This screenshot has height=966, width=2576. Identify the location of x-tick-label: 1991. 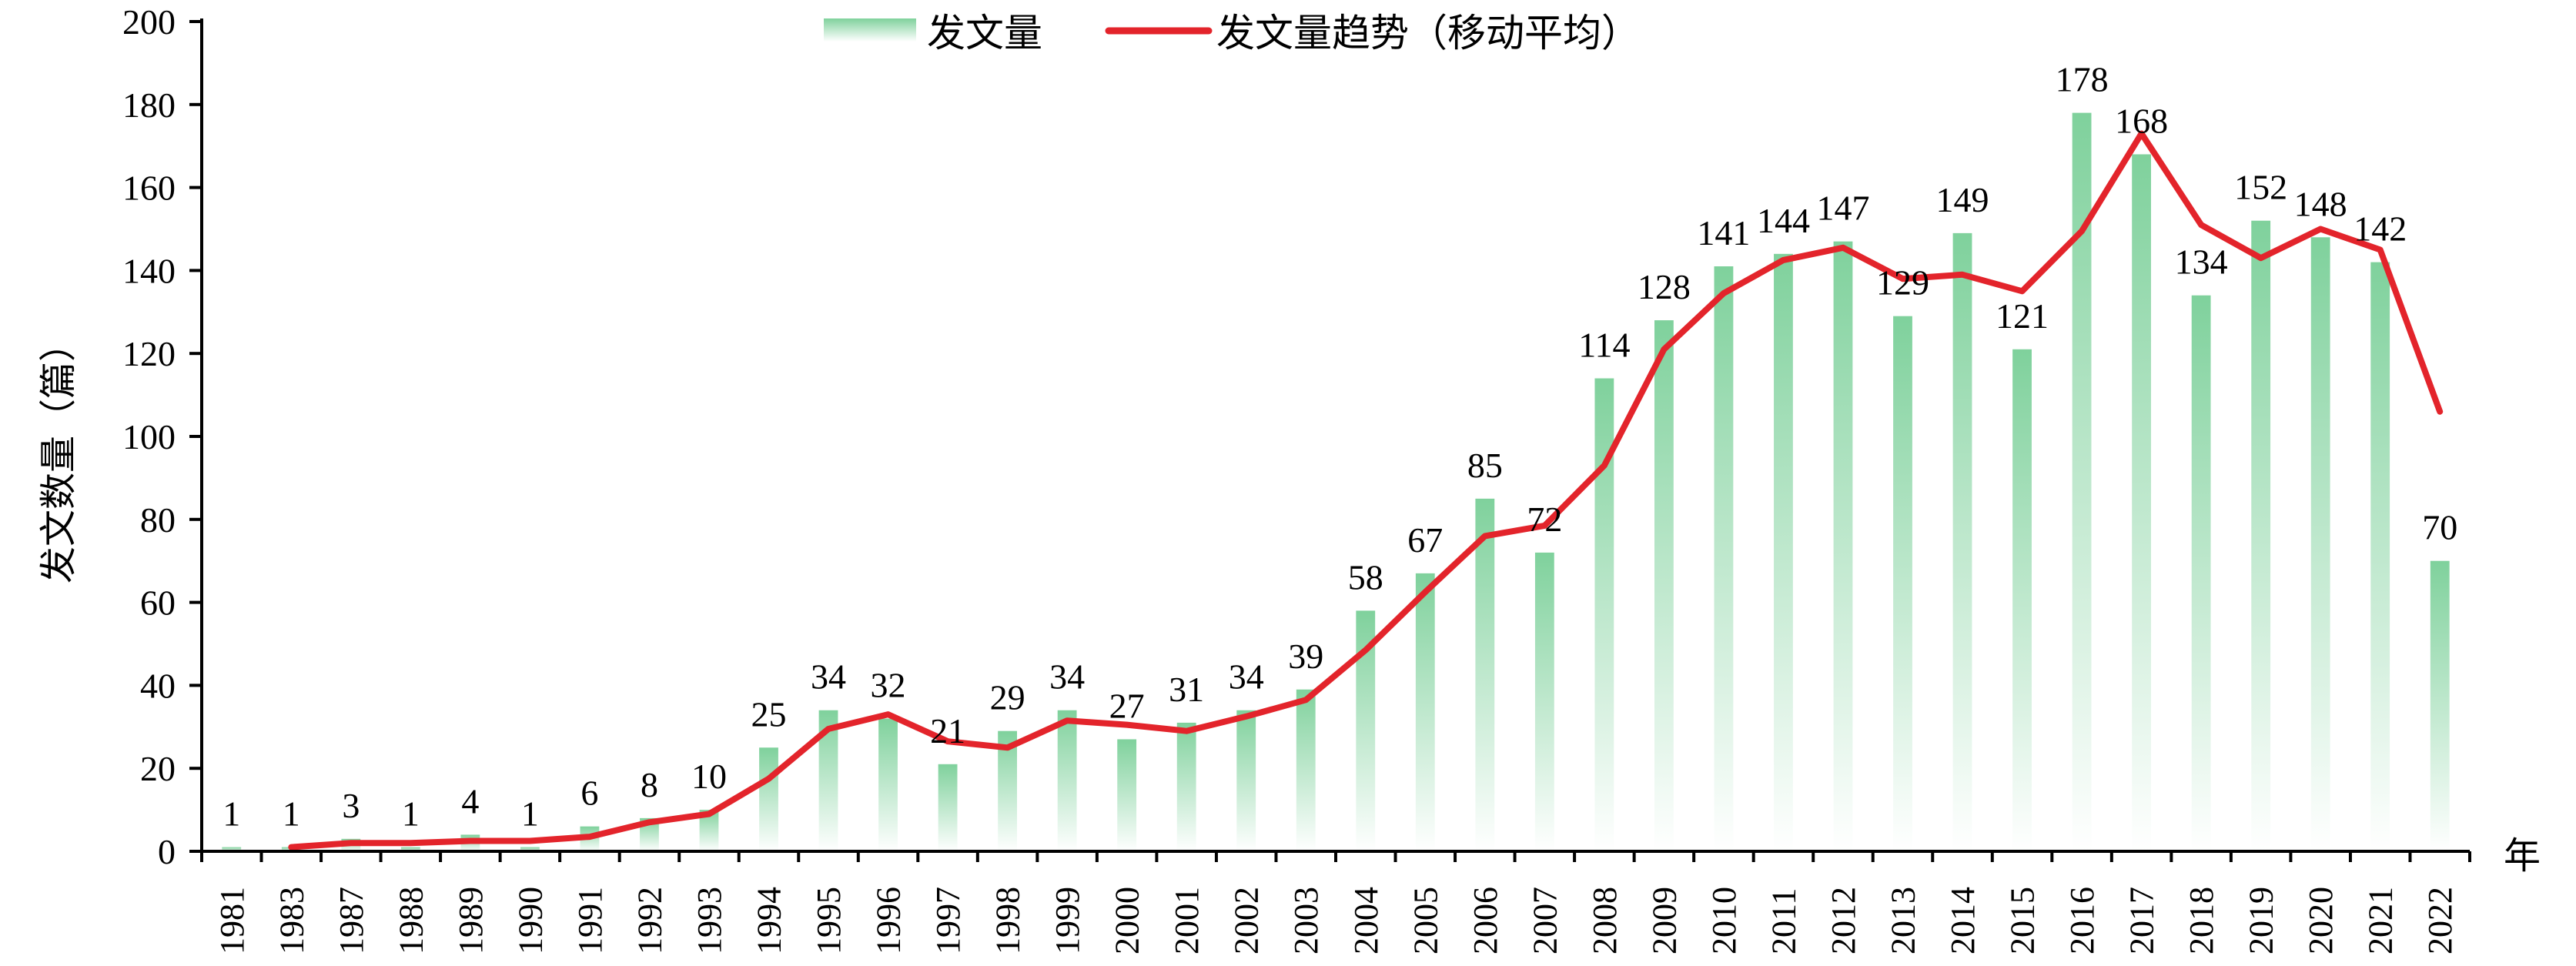
(590, 920).